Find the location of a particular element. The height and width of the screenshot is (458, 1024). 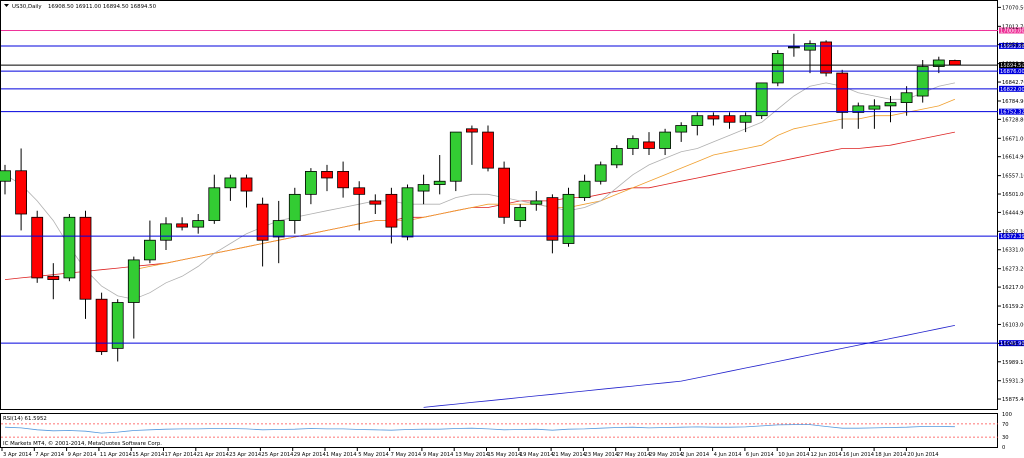

price-line-label: 17000.00 is located at coordinates (1012, 31).